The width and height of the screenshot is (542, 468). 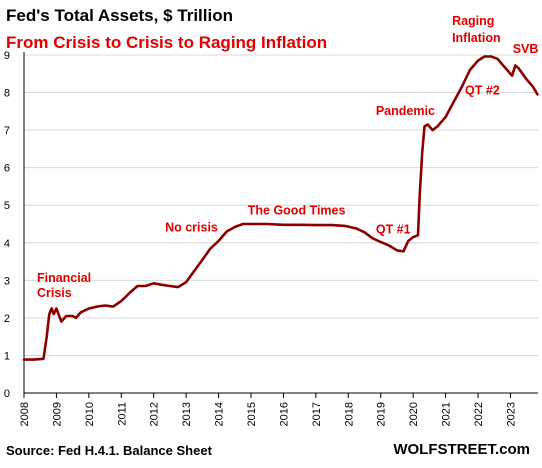 I want to click on y-tick-label-0: 0, so click(x=7, y=394).